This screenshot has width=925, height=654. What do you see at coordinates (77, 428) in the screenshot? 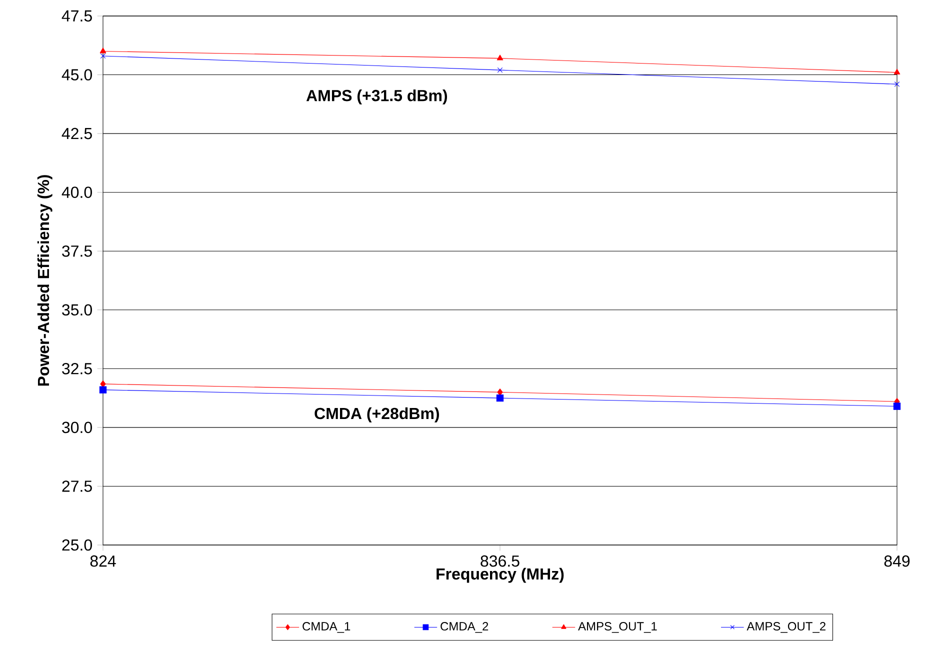
I see `y-tick-label: 30.0` at bounding box center [77, 428].